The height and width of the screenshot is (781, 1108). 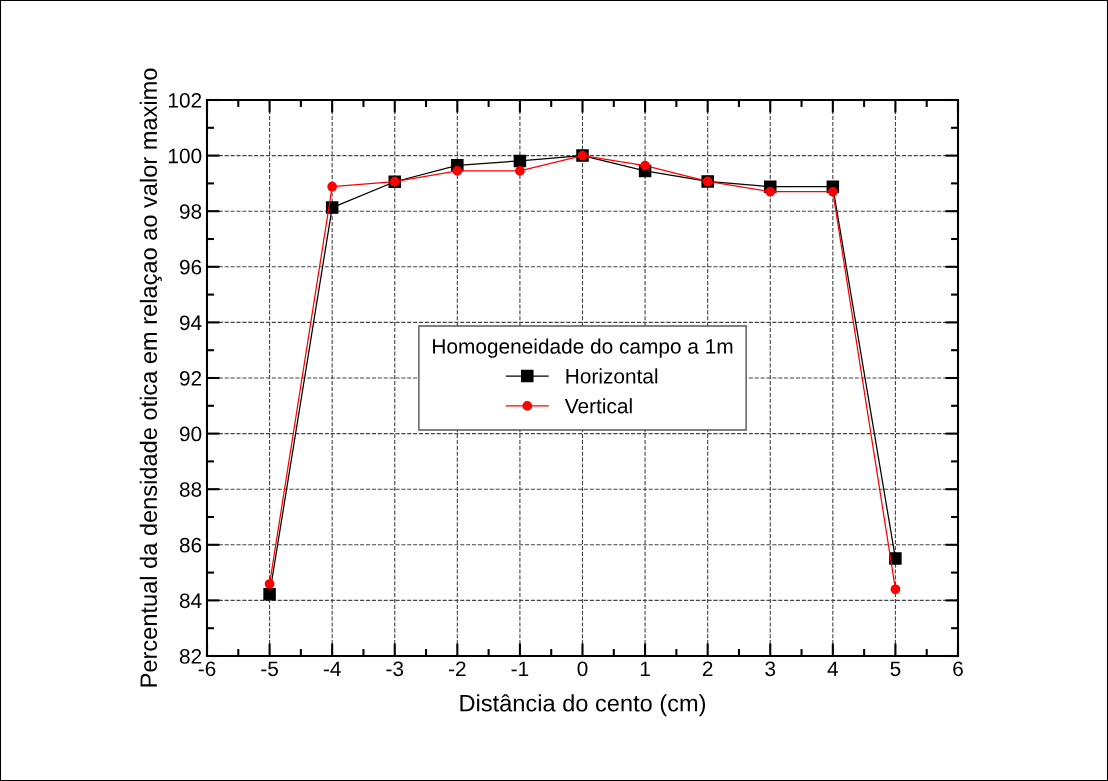 What do you see at coordinates (150, 377) in the screenshot?
I see `y-axis-title: Percentual da densidade otica em relaçao ao valor maximo` at bounding box center [150, 377].